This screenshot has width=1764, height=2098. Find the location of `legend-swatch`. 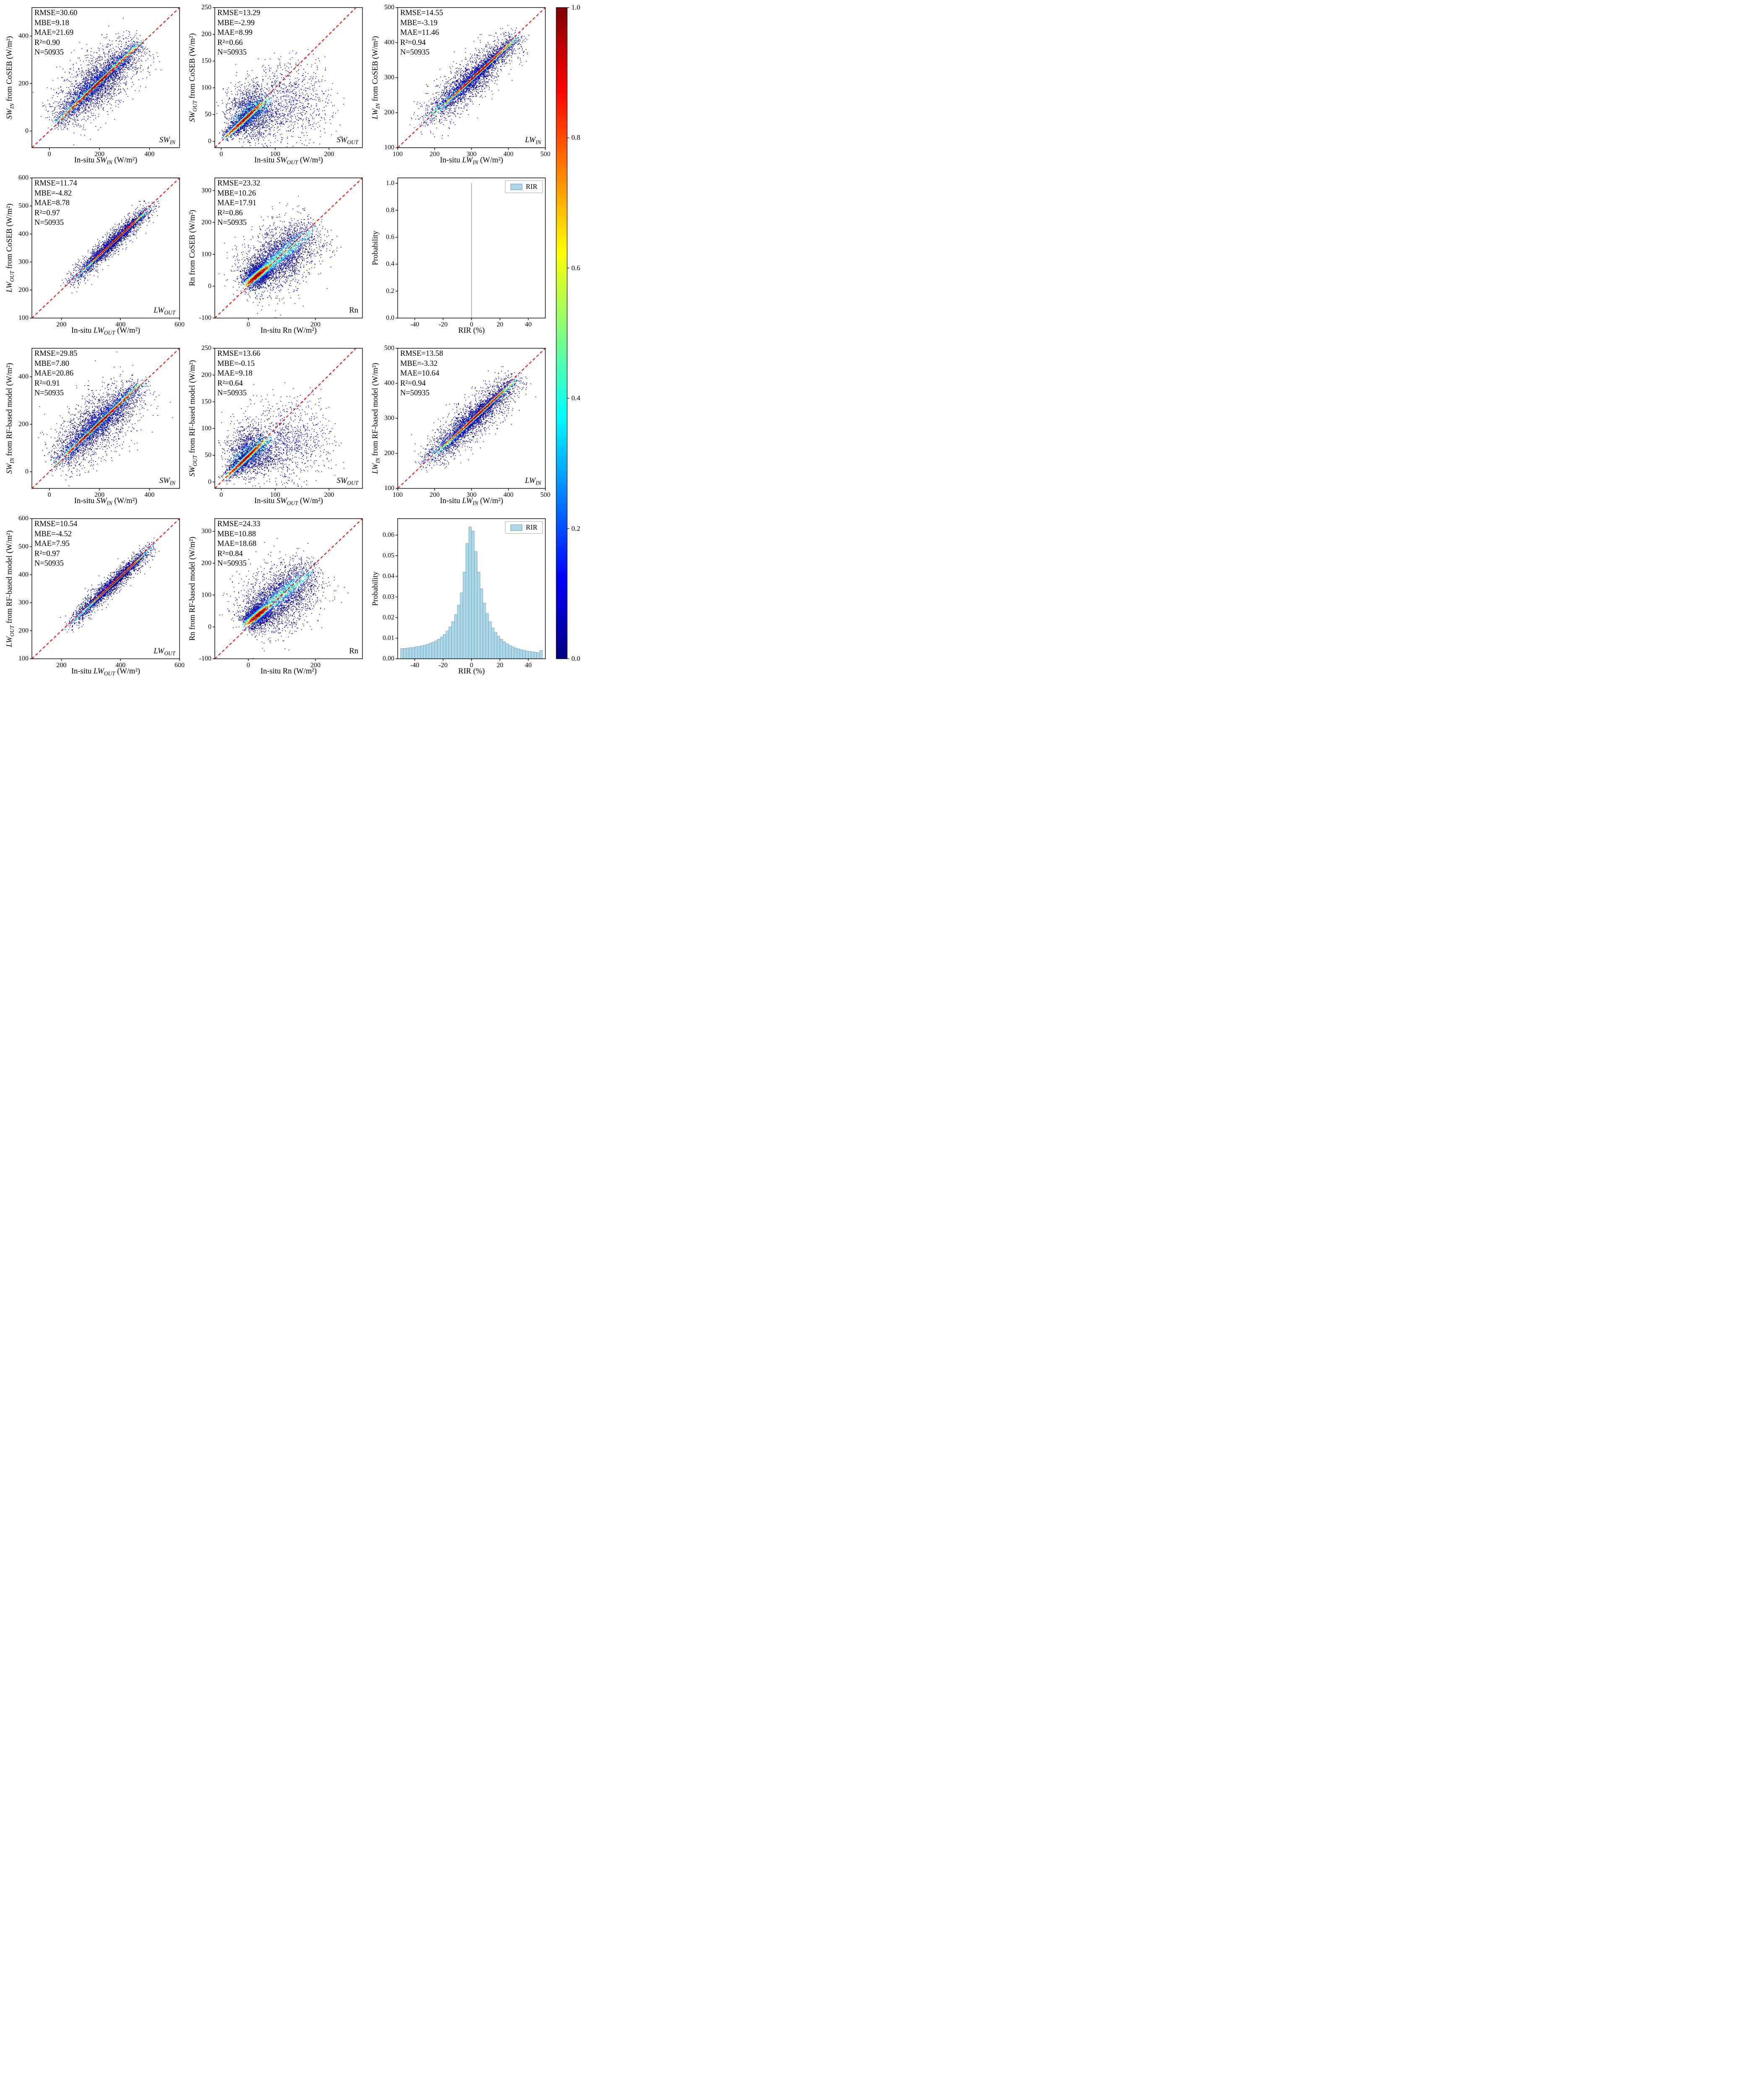

legend-swatch is located at coordinates (517, 186).